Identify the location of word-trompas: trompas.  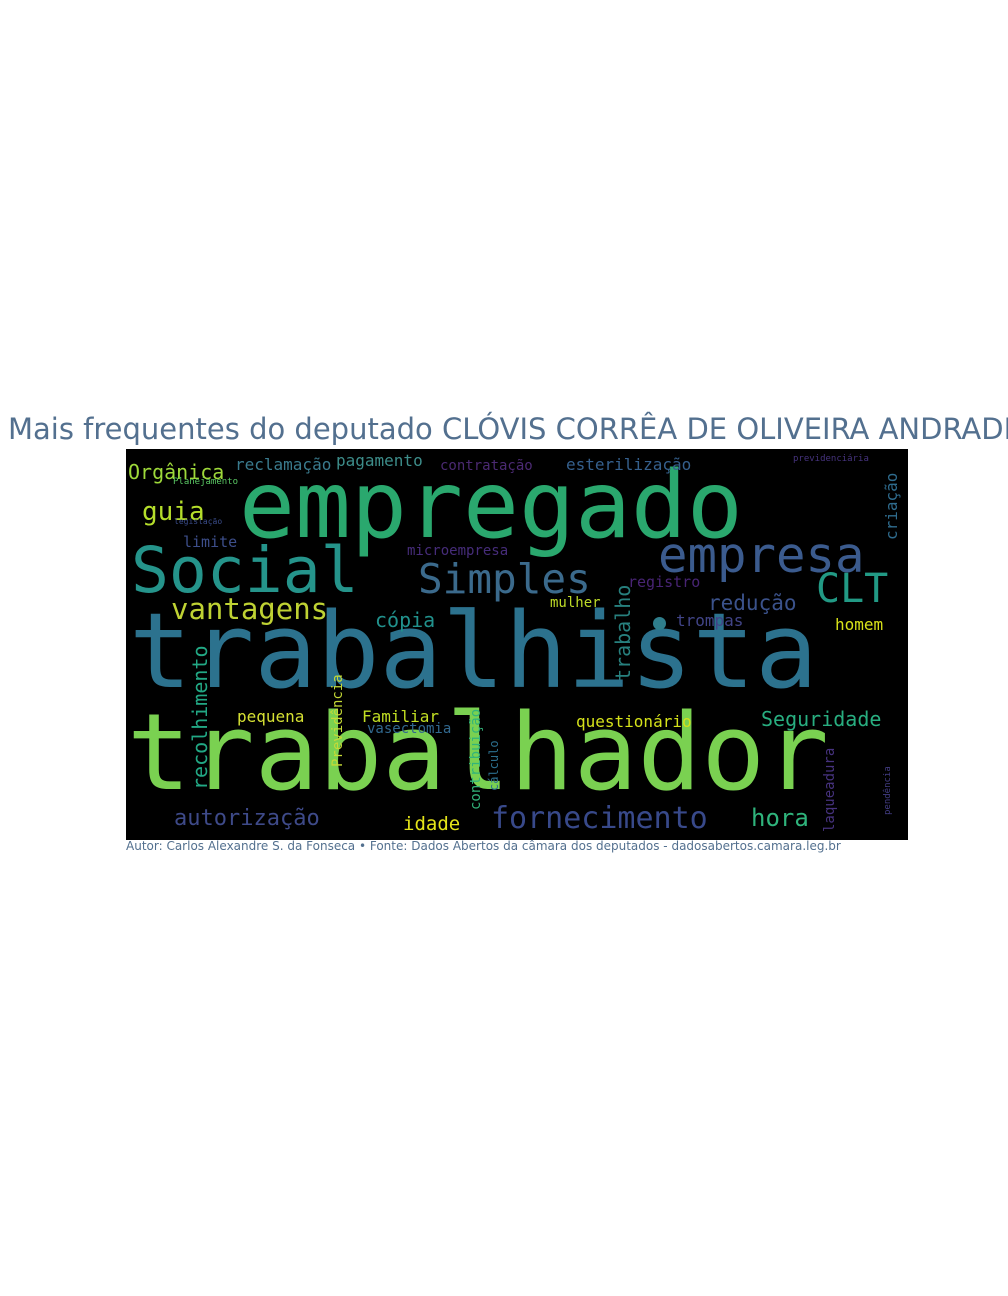
(710, 620).